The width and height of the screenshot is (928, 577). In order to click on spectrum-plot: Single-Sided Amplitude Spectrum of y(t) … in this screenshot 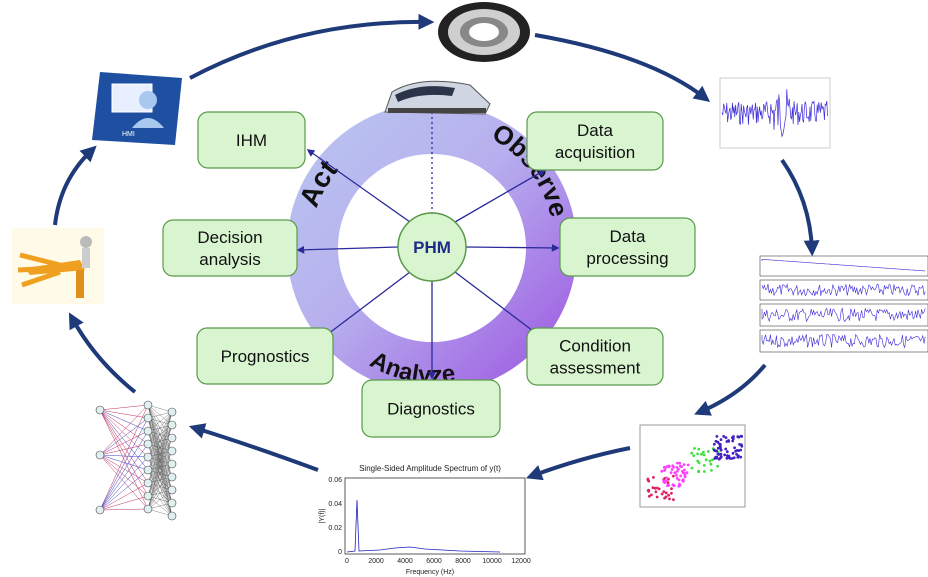, I will do `click(425, 520)`.